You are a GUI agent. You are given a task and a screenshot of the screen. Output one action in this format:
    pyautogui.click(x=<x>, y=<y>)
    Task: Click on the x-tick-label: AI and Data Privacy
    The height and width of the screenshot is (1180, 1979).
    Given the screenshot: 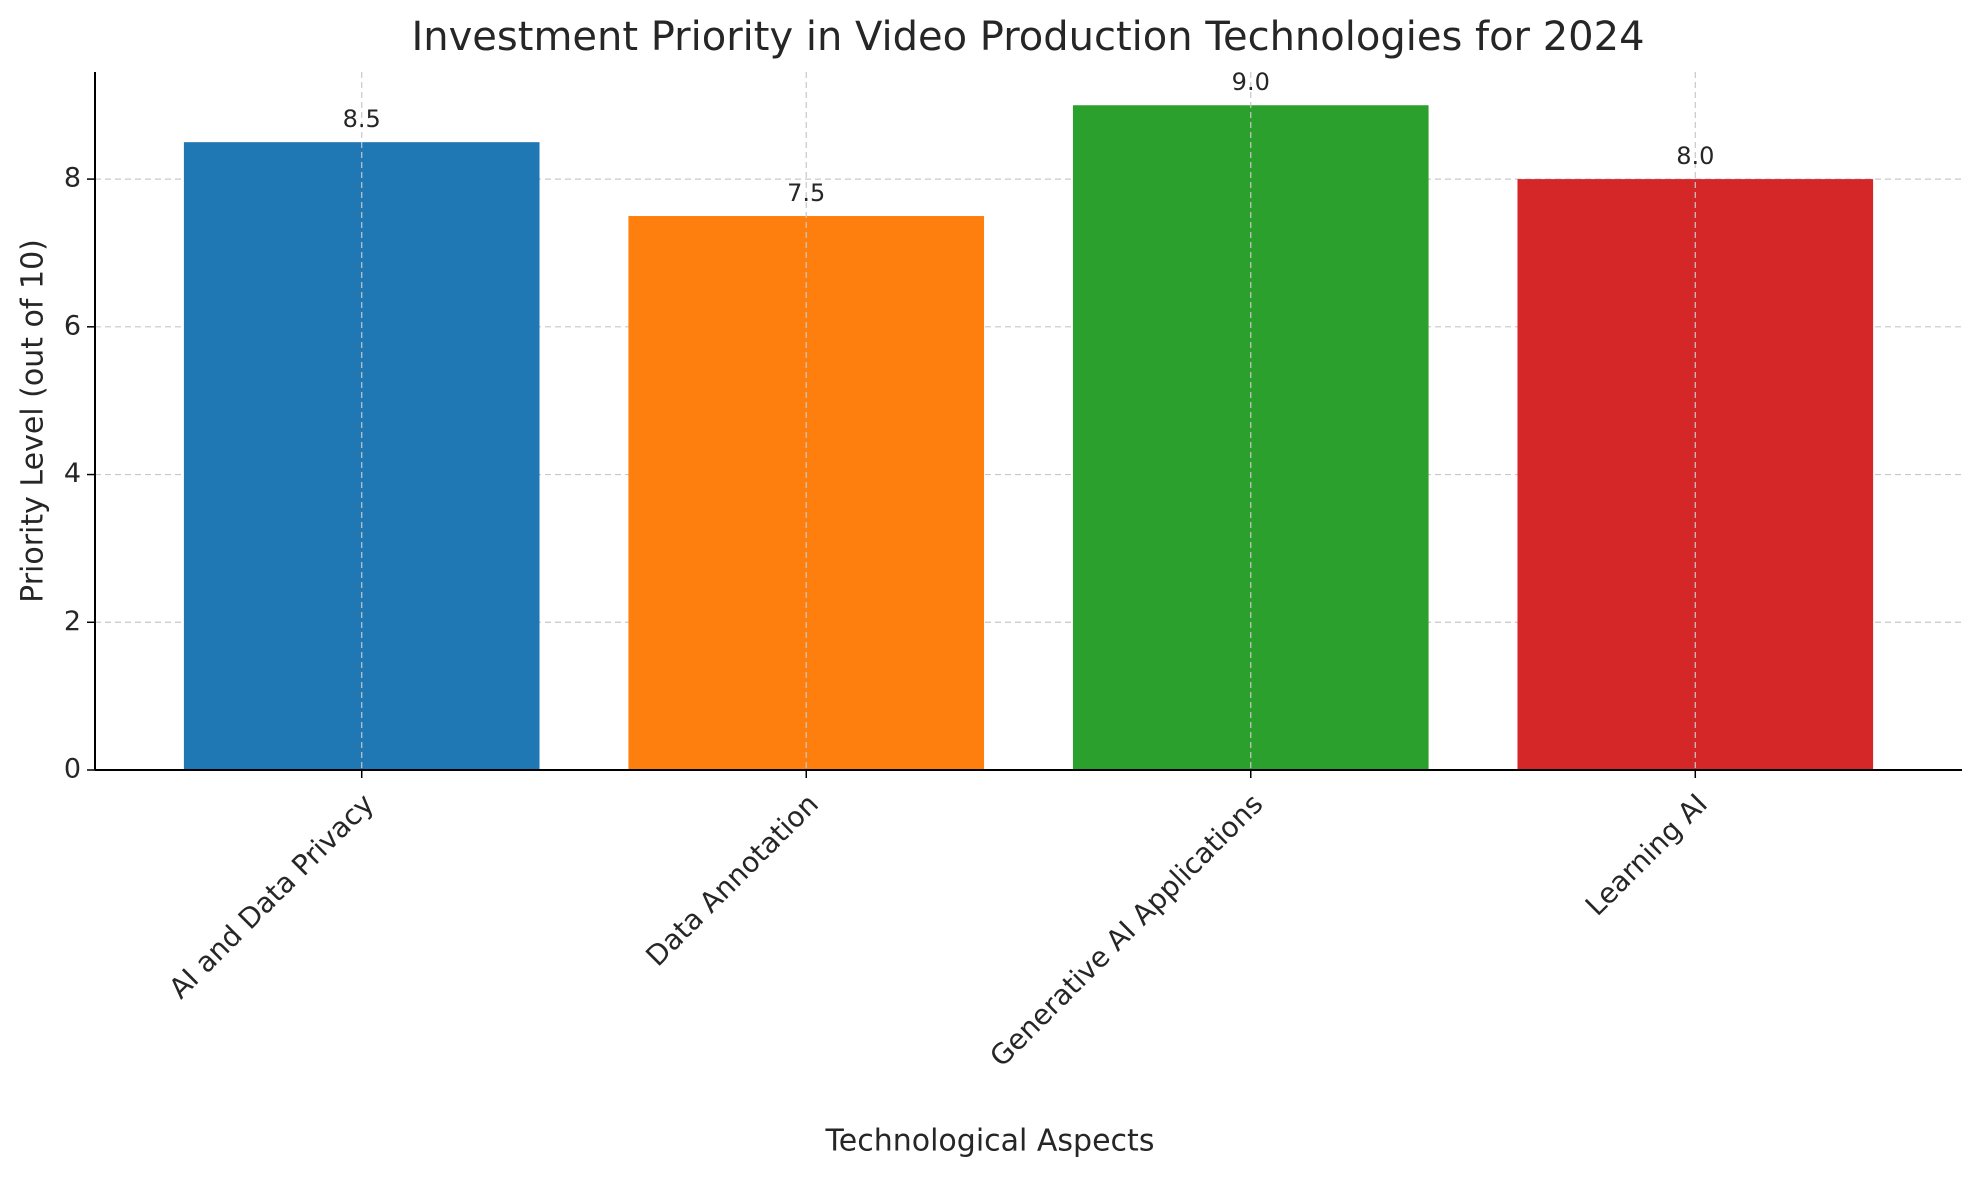 What is the action you would take?
    pyautogui.click(x=272, y=896)
    